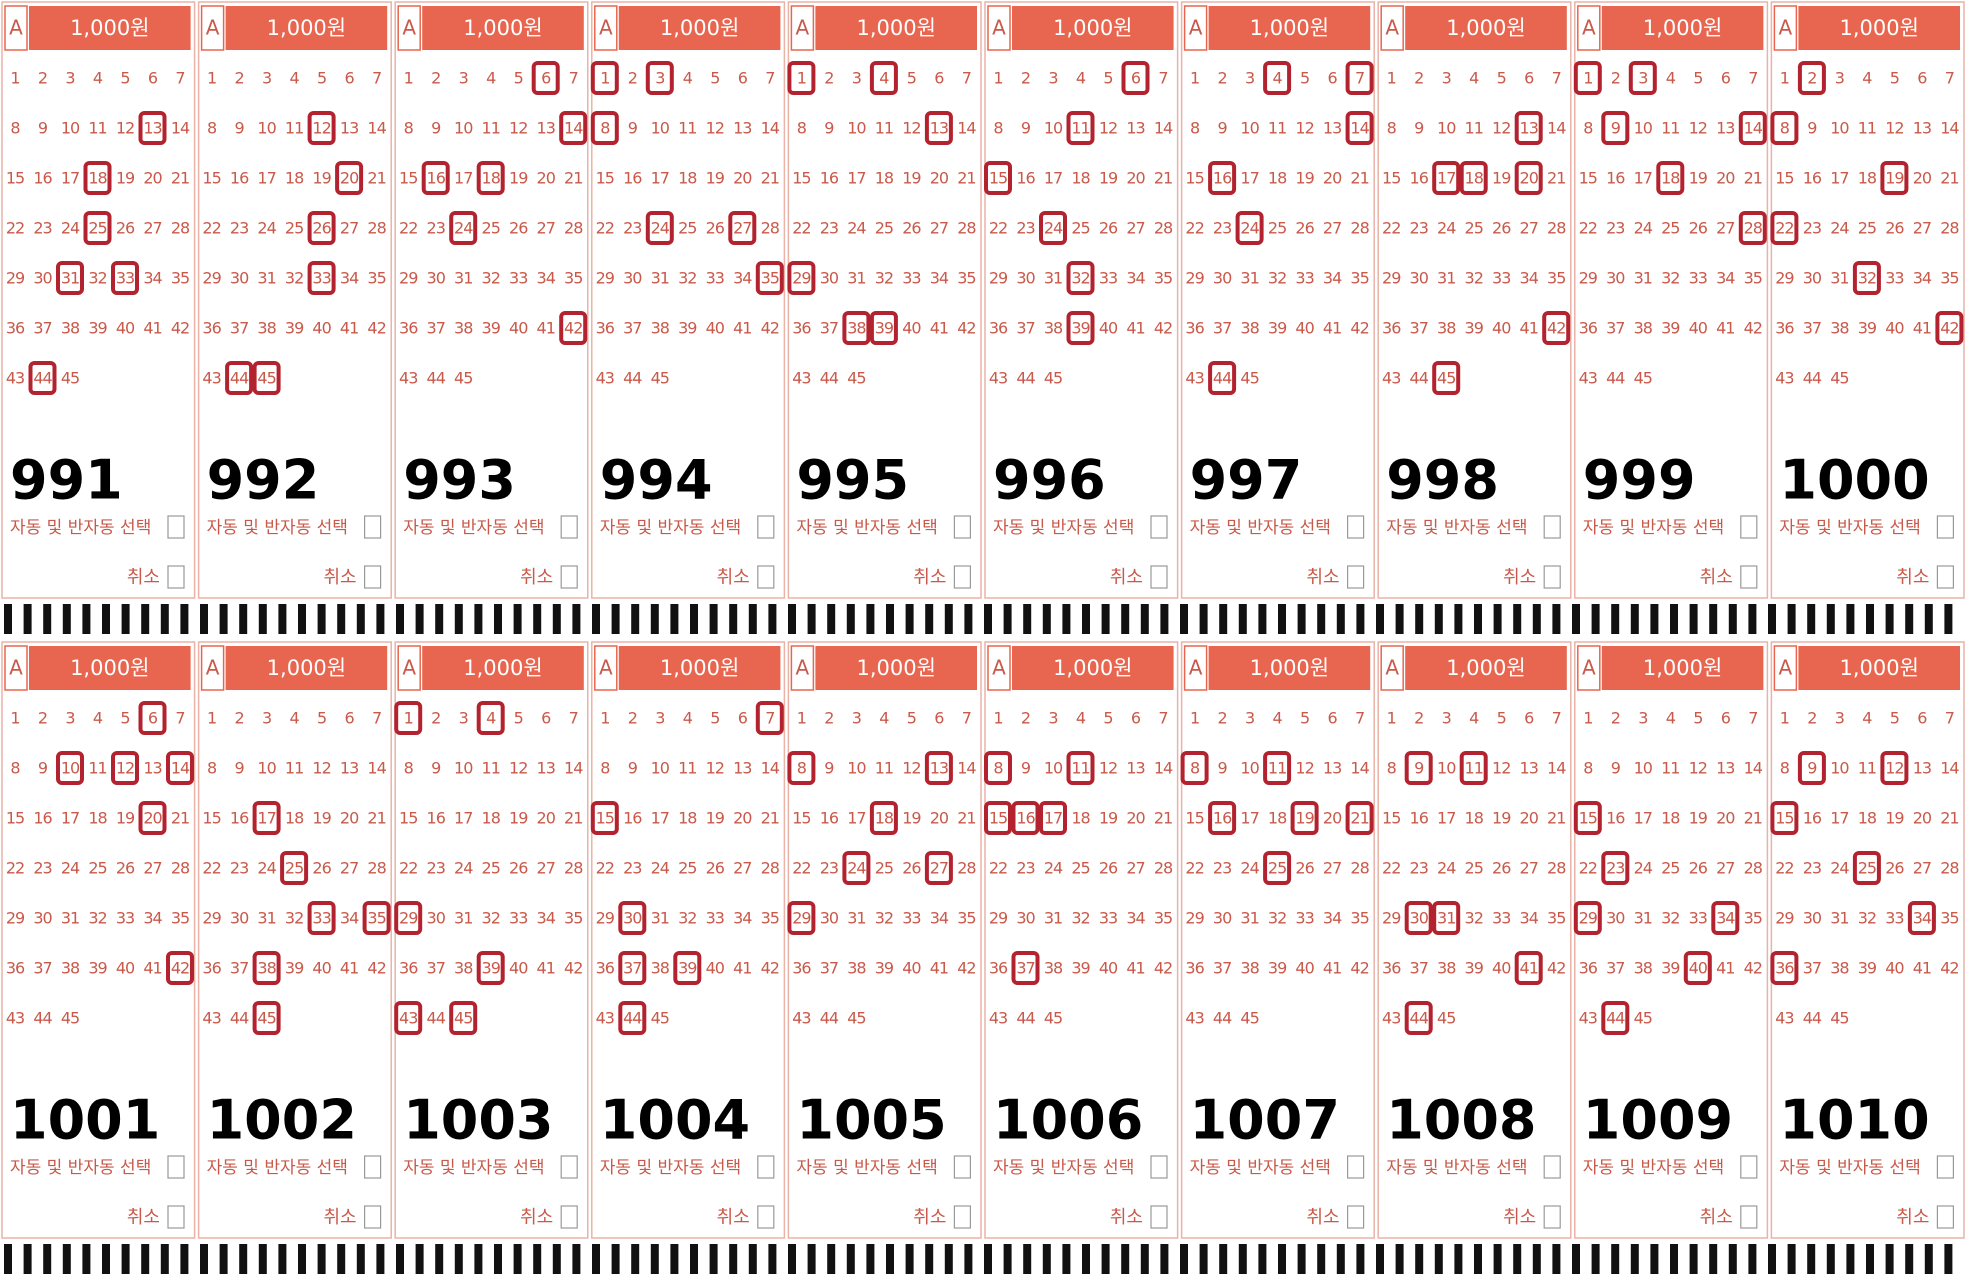 This screenshot has width=1966, height=1280. I want to click on auto-checkbox, so click(373, 1167).